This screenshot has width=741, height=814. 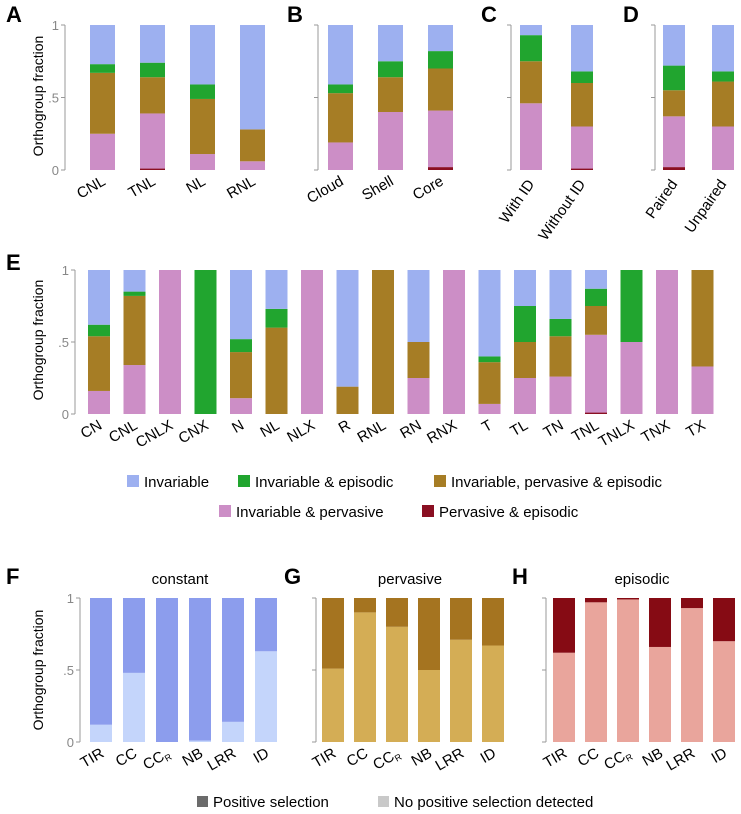 I want to click on x-tick-label: CNLX, so click(x=154, y=434).